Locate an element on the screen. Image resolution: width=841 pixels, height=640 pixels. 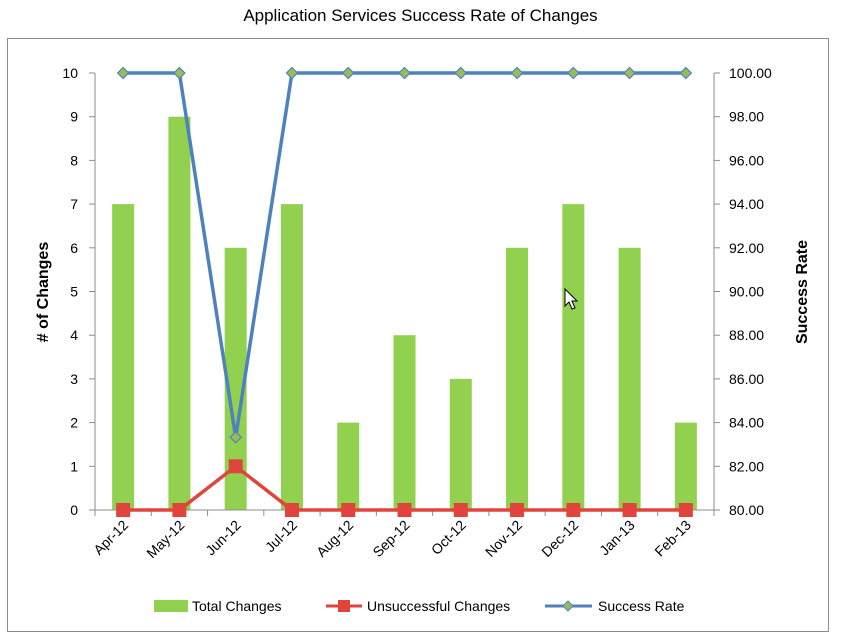
legend-label-success-rate: Success Rate is located at coordinates (641, 606).